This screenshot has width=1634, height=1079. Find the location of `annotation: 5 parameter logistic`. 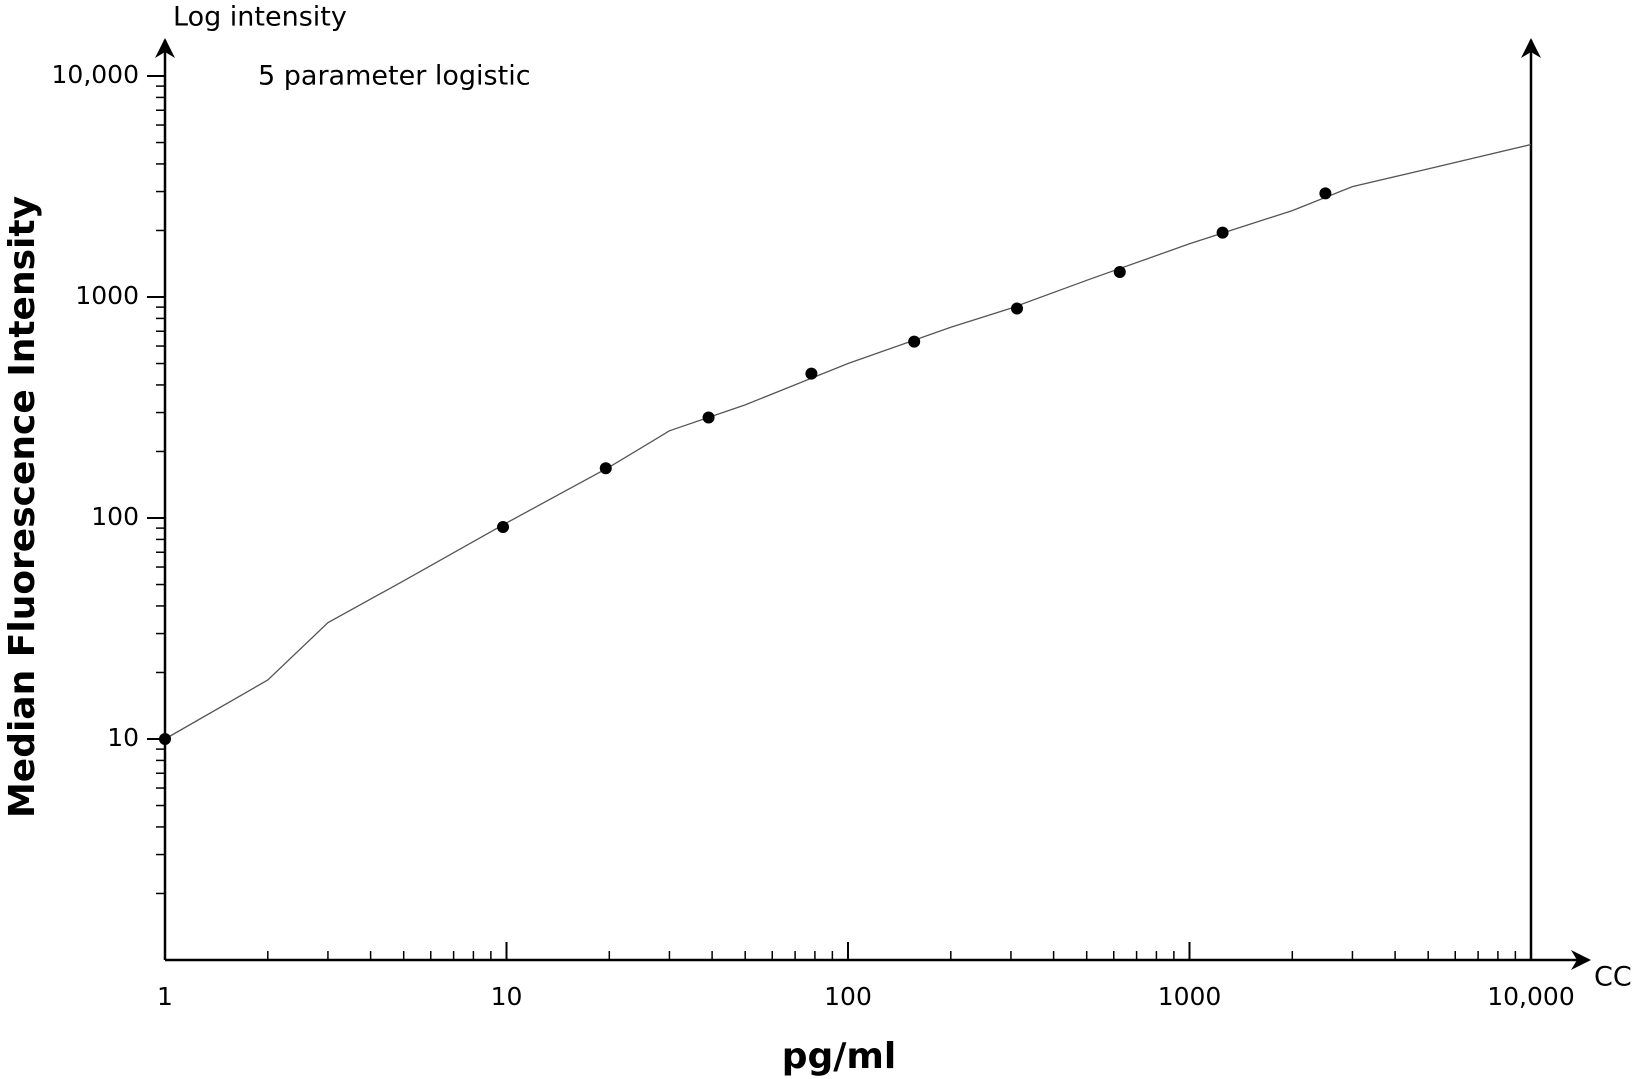

annotation: 5 parameter logistic is located at coordinates (394, 76).